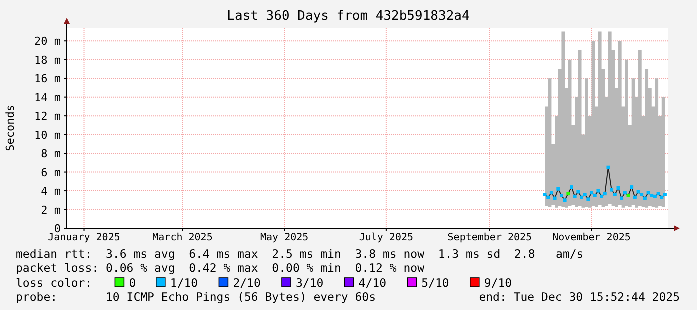  I want to click on x-tick-label: November 2025, so click(591, 238).